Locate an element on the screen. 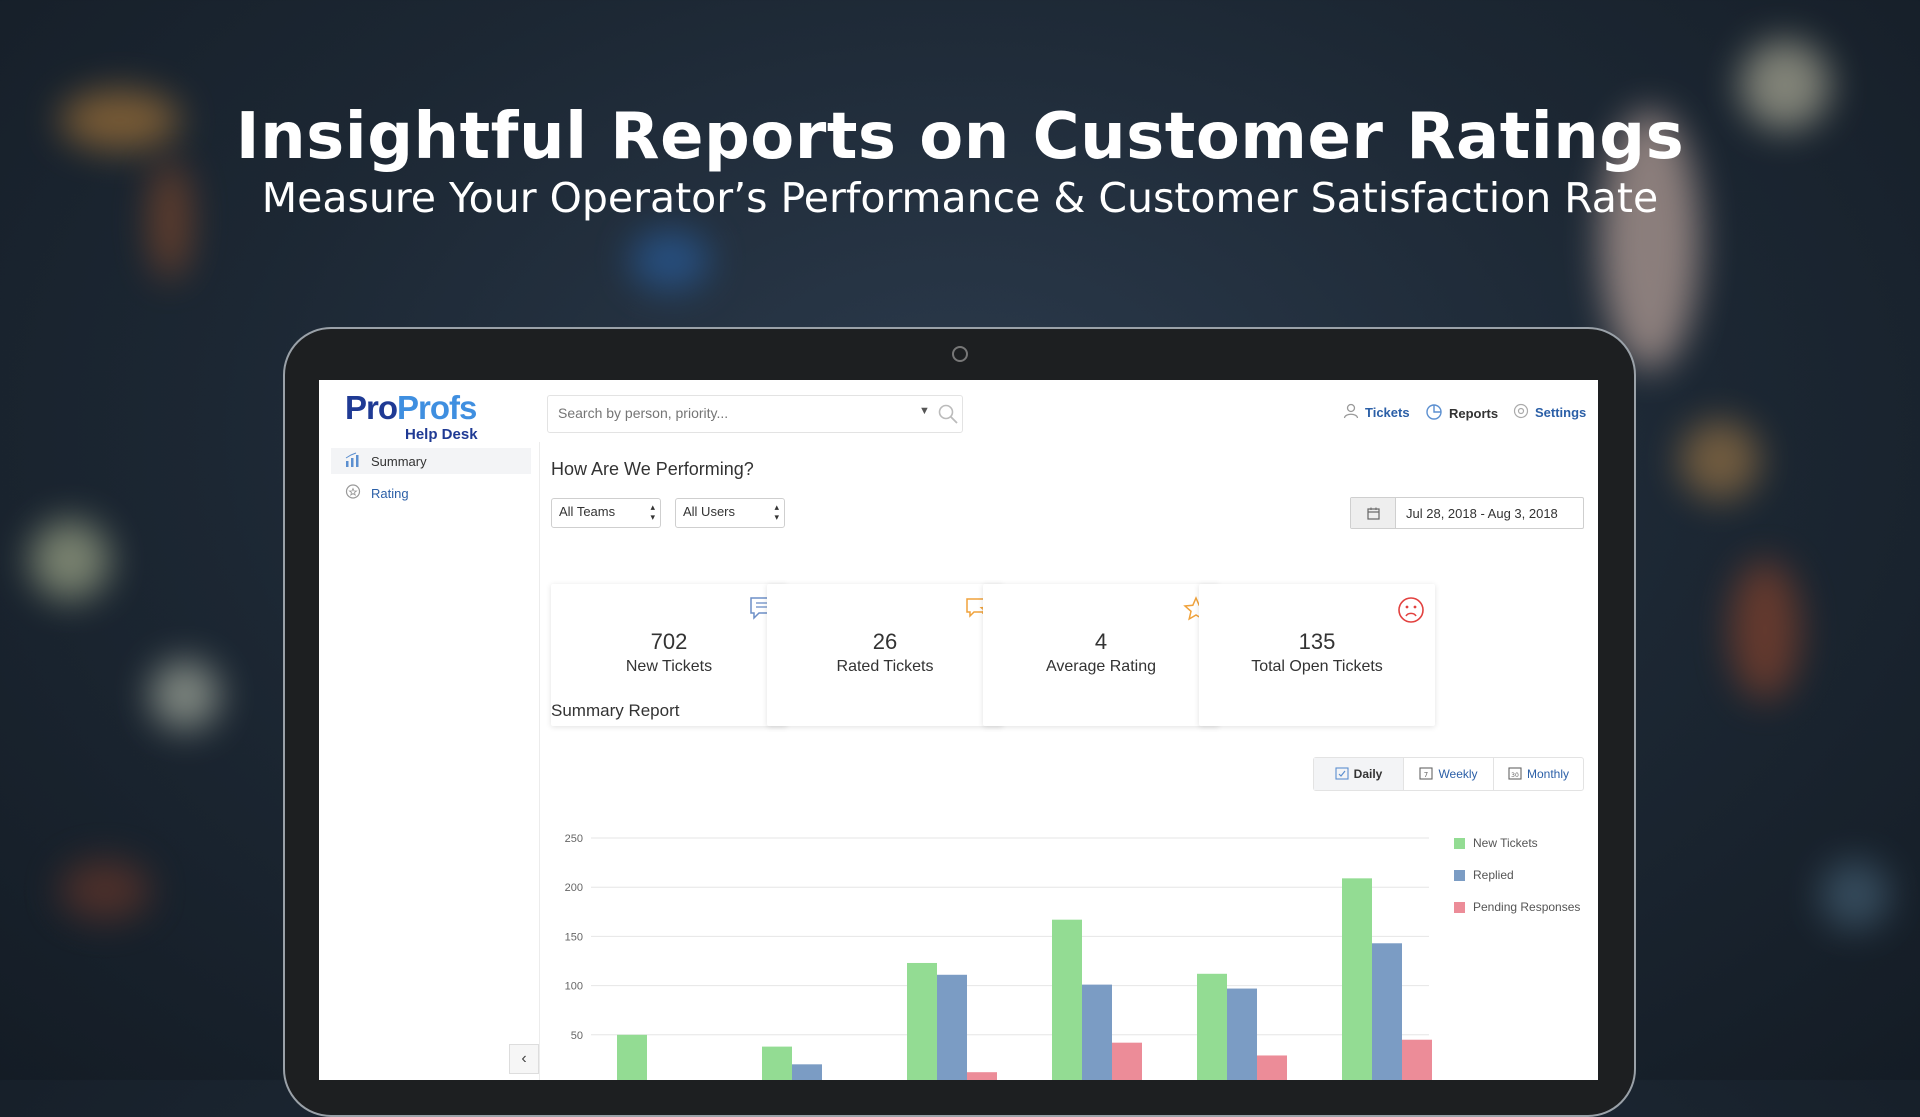  nav-settings-label: Settings is located at coordinates (1561, 412).